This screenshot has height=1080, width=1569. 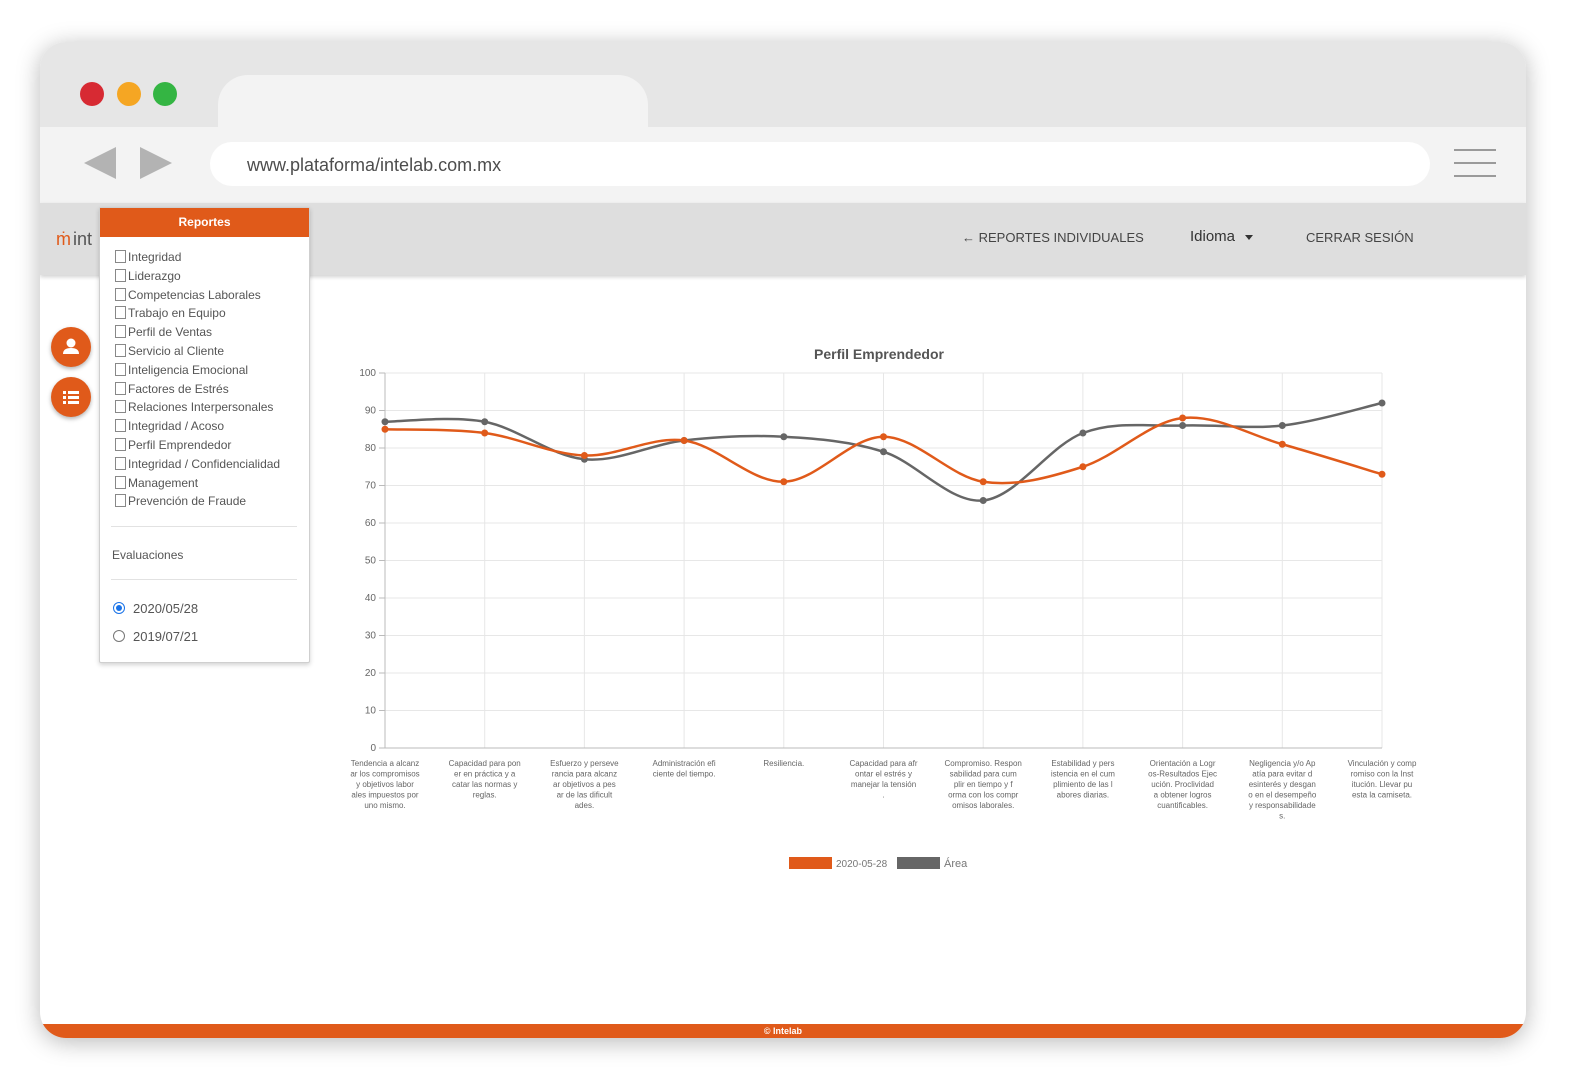 What do you see at coordinates (71, 397) in the screenshot?
I see `reports-list-button` at bounding box center [71, 397].